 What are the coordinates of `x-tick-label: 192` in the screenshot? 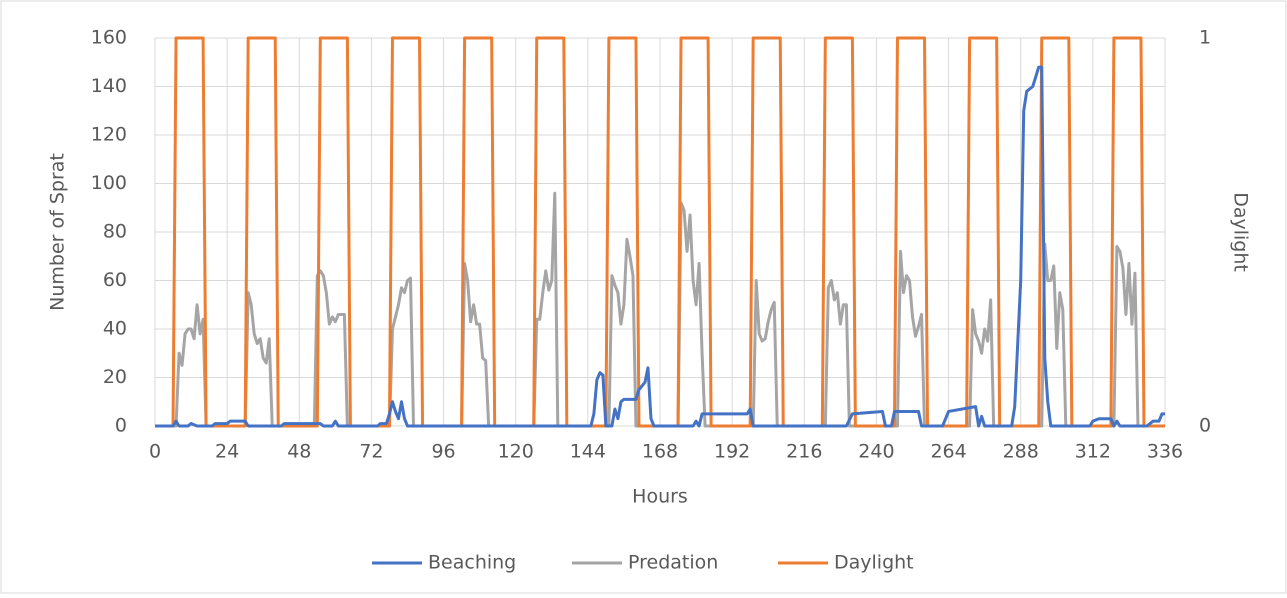 It's located at (732, 452).